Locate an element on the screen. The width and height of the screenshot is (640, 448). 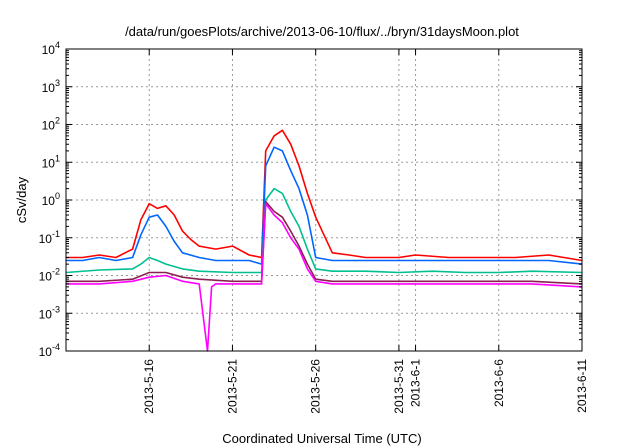
y-tick-label: 10⁻³ is located at coordinates (49, 312).